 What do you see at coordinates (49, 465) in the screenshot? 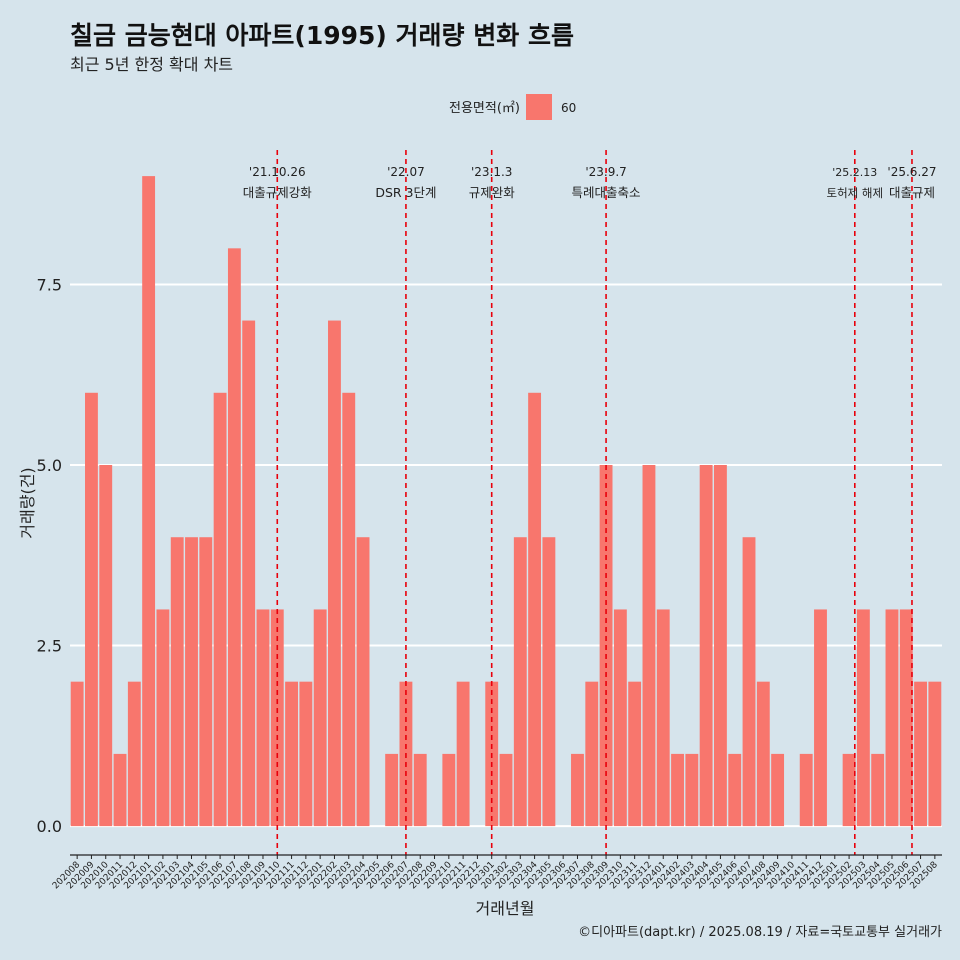
I see `y-tick-label: 5.0` at bounding box center [49, 465].